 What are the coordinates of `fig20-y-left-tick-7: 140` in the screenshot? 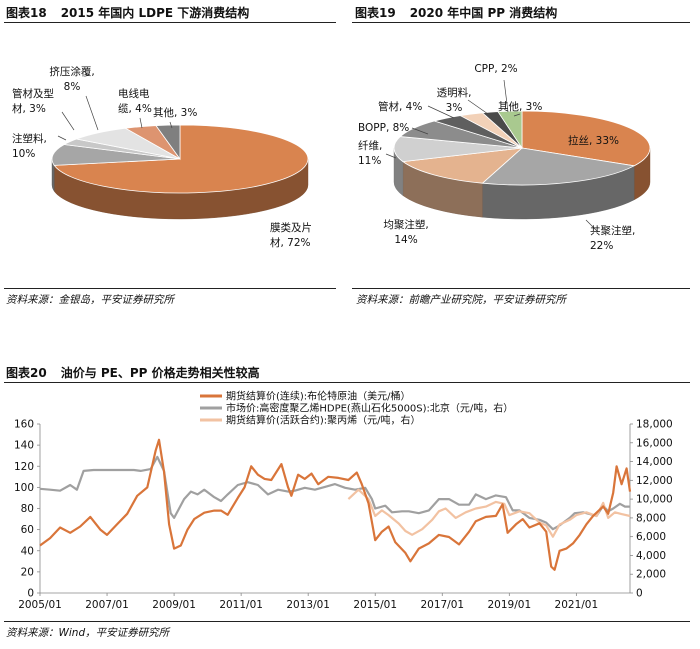 It's located at (24, 446).